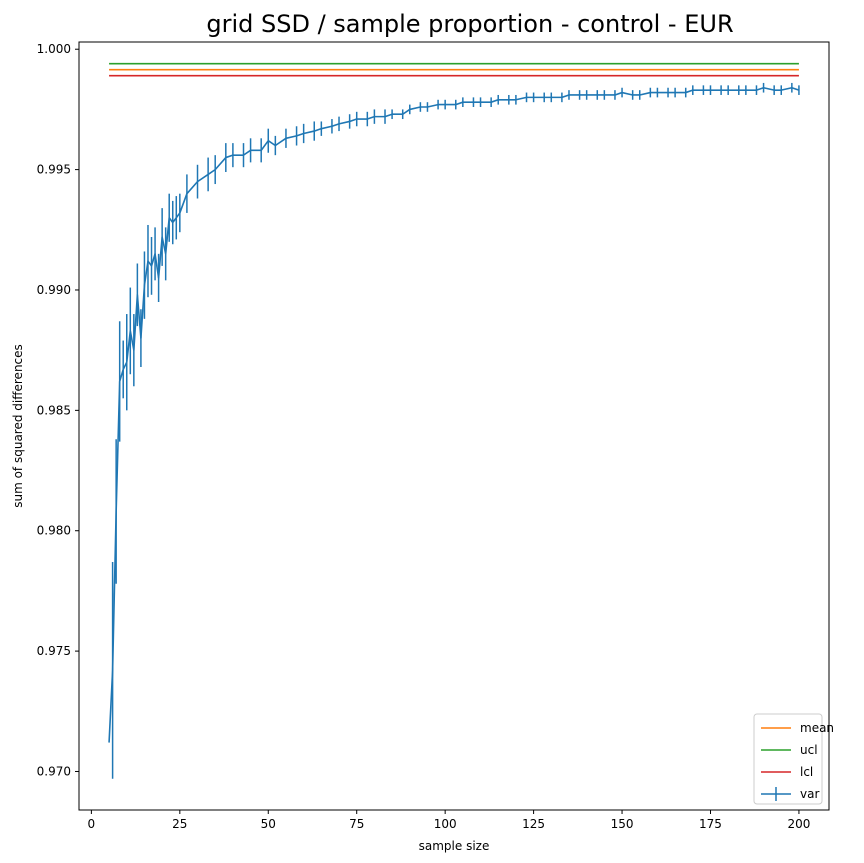 This screenshot has height=863, width=864. I want to click on y-tick-label: 0.980, so click(54, 531).